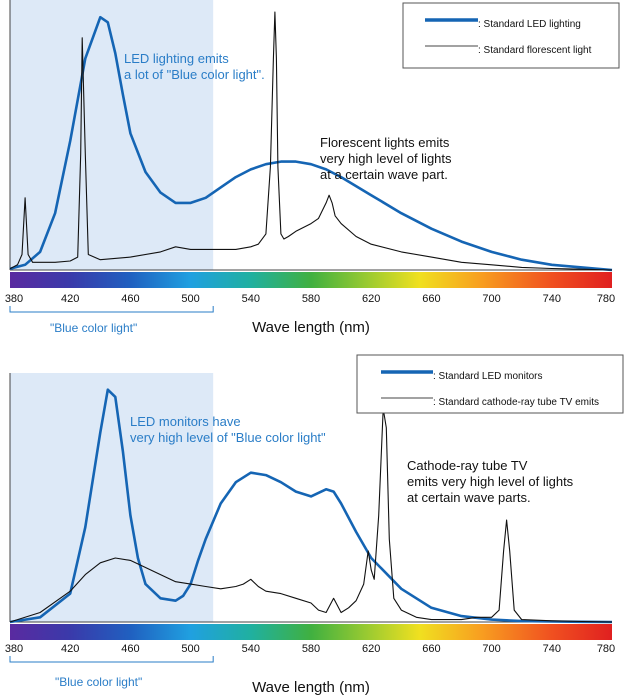 Image resolution: width=640 pixels, height=700 pixels. I want to click on annotation-text: emits very high level of lights, so click(490, 481).